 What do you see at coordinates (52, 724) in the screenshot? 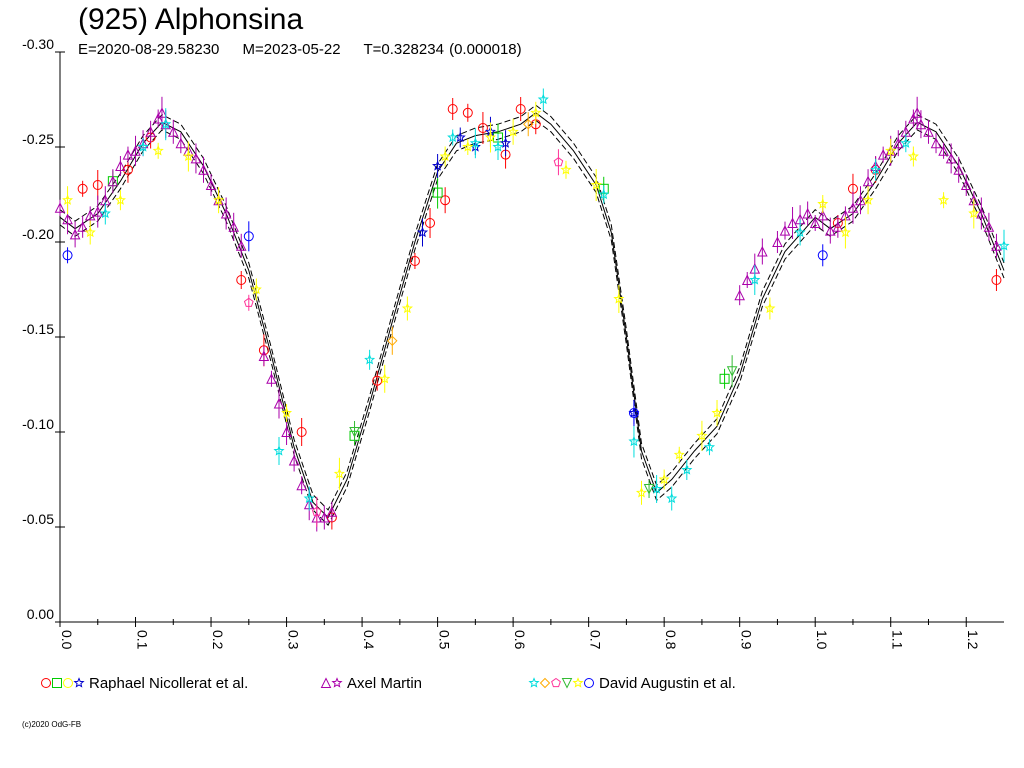
I see `copyright-notice: (c)2020 OdG-FB` at bounding box center [52, 724].